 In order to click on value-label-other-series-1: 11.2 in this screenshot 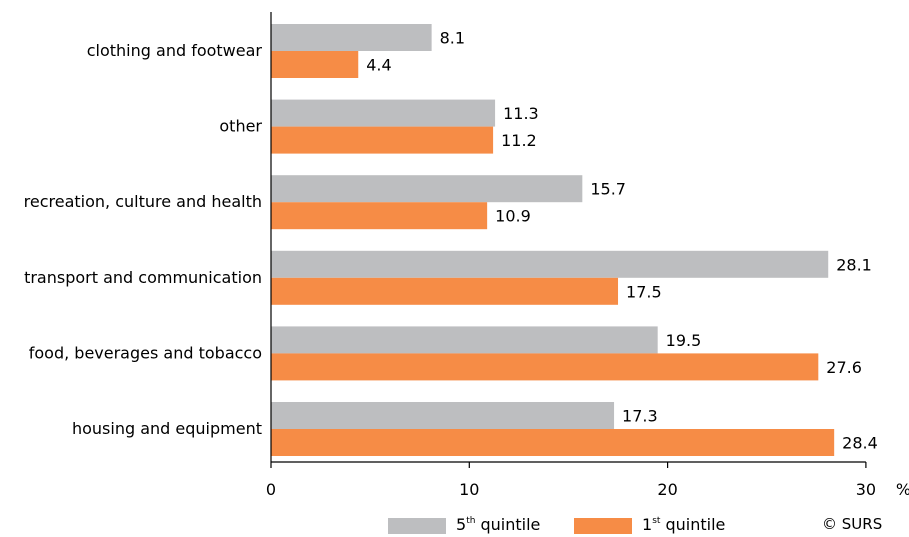, I will do `click(519, 140)`.